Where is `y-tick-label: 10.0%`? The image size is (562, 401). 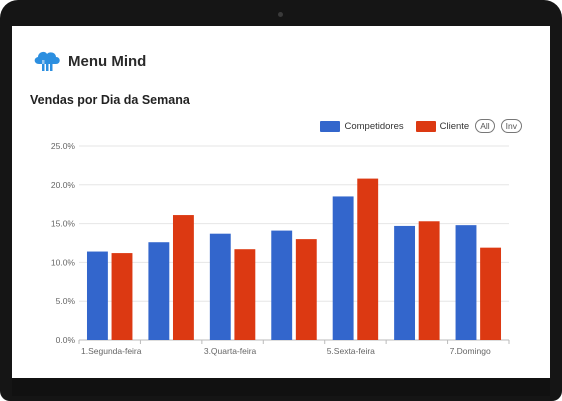 y-tick-label: 10.0% is located at coordinates (63, 262).